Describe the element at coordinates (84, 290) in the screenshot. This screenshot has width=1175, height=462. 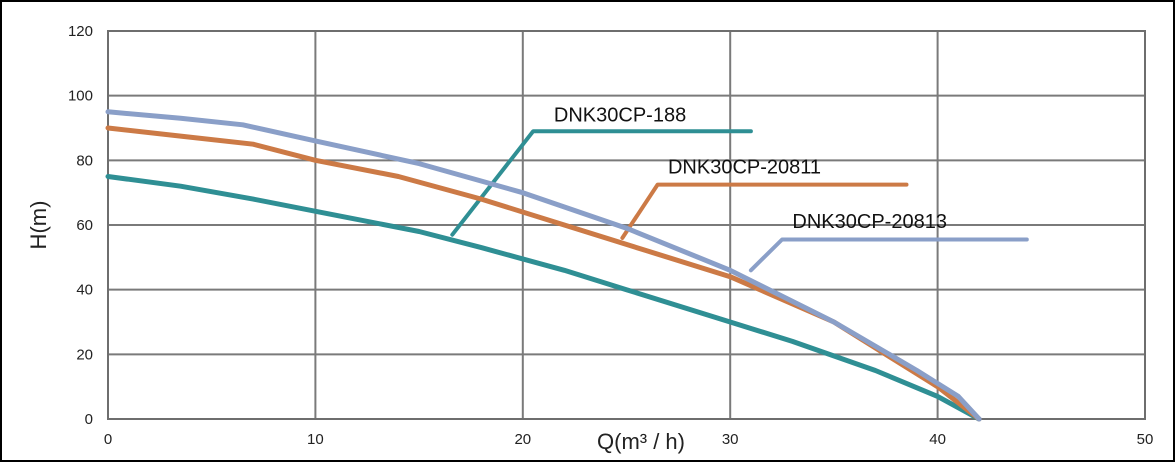
I see `y-tick-label: 40` at that location.